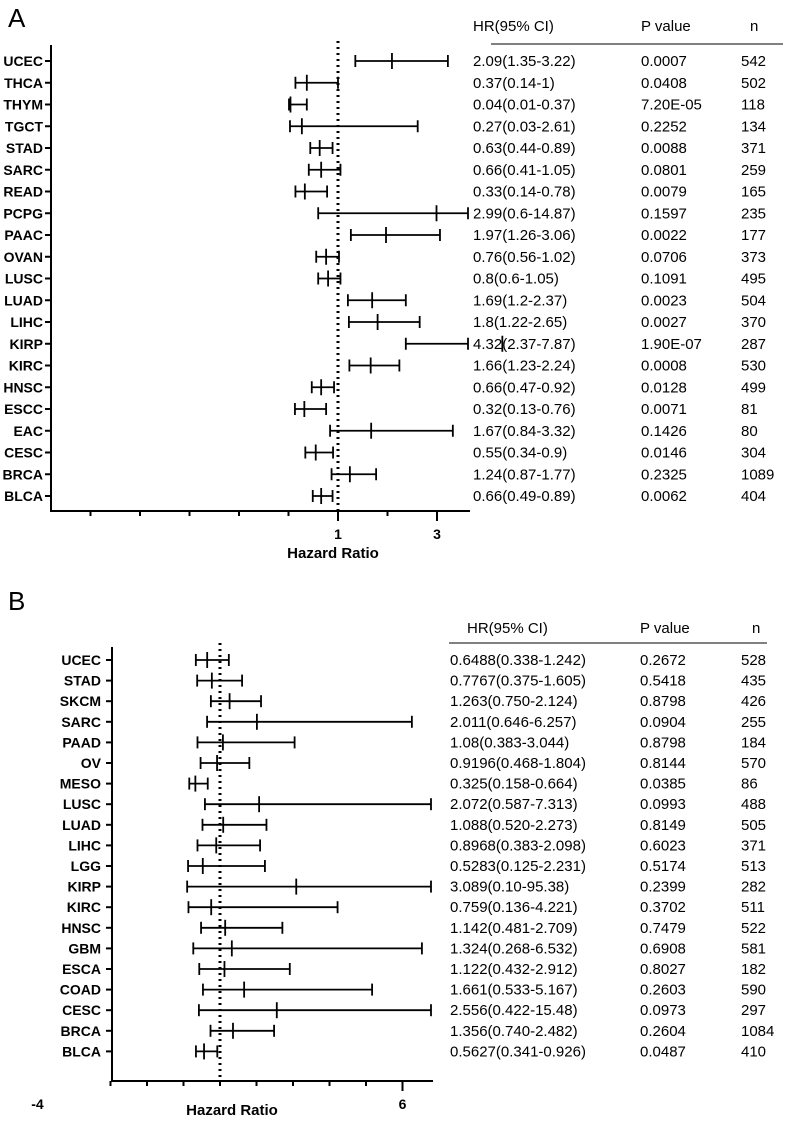  What do you see at coordinates (385, 83) in the screenshot?
I see `row-thca: THCA 0.37(0.14-1) 0.0408 502` at bounding box center [385, 83].